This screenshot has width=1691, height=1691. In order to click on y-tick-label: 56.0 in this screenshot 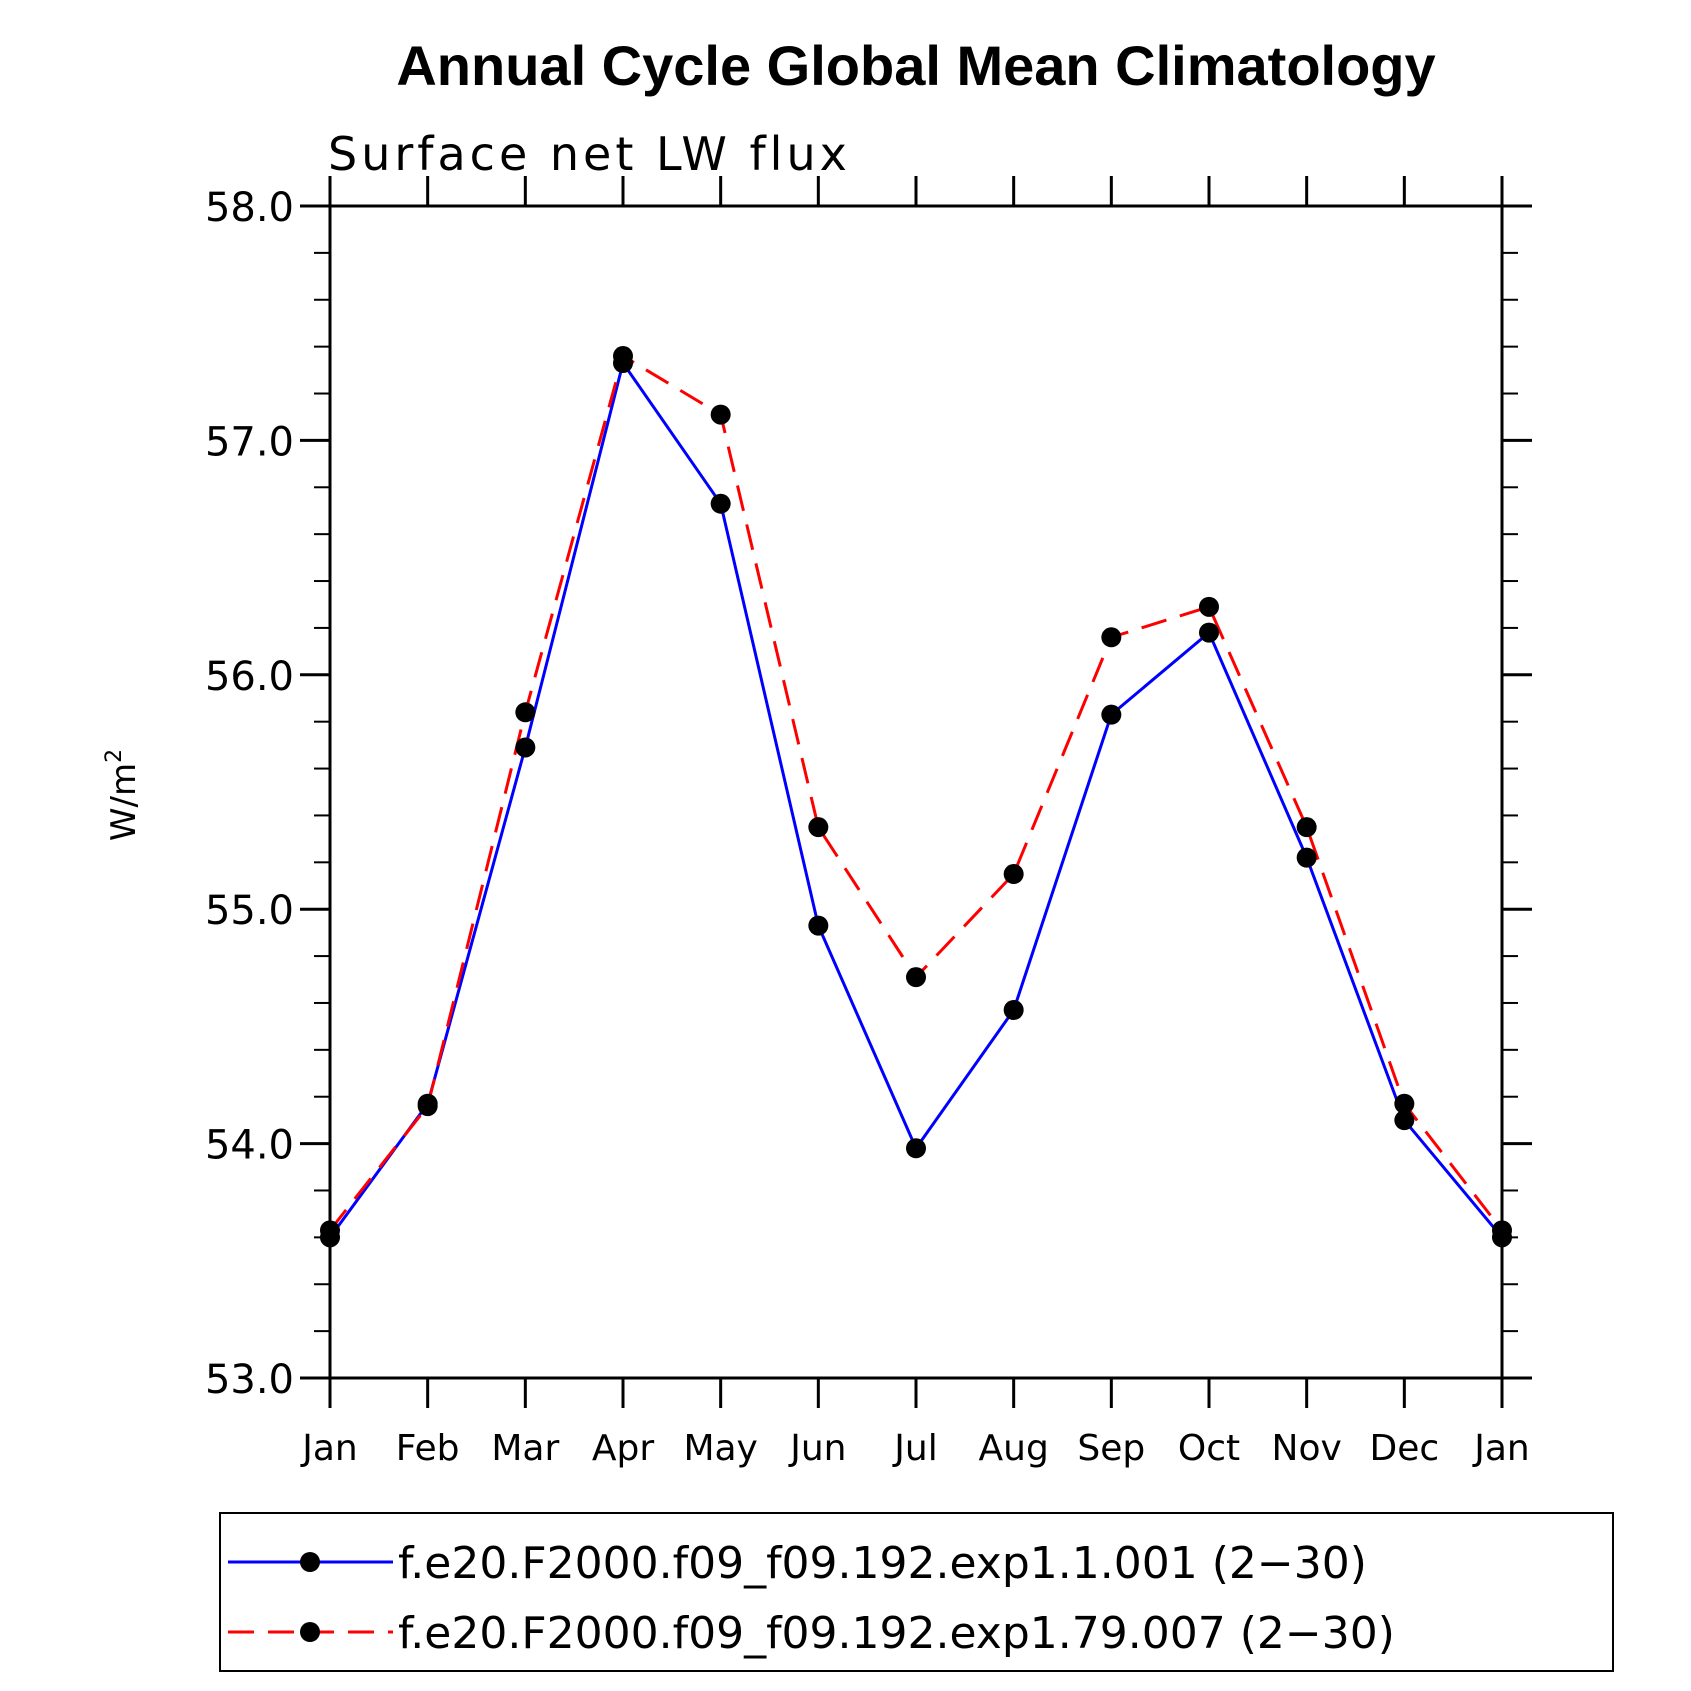, I will do `click(249, 677)`.